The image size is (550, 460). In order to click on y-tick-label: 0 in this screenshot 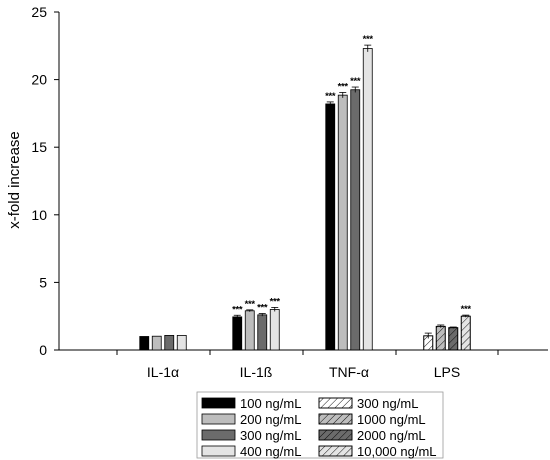, I will do `click(43, 350)`.